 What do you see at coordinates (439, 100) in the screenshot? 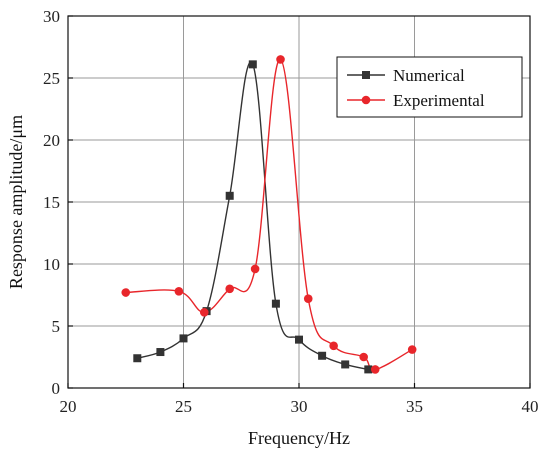
I see `legend-label: Experimental` at bounding box center [439, 100].